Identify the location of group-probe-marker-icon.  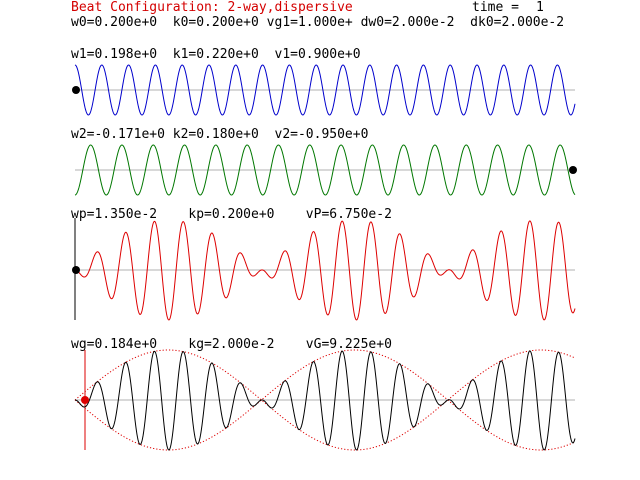
(85, 400).